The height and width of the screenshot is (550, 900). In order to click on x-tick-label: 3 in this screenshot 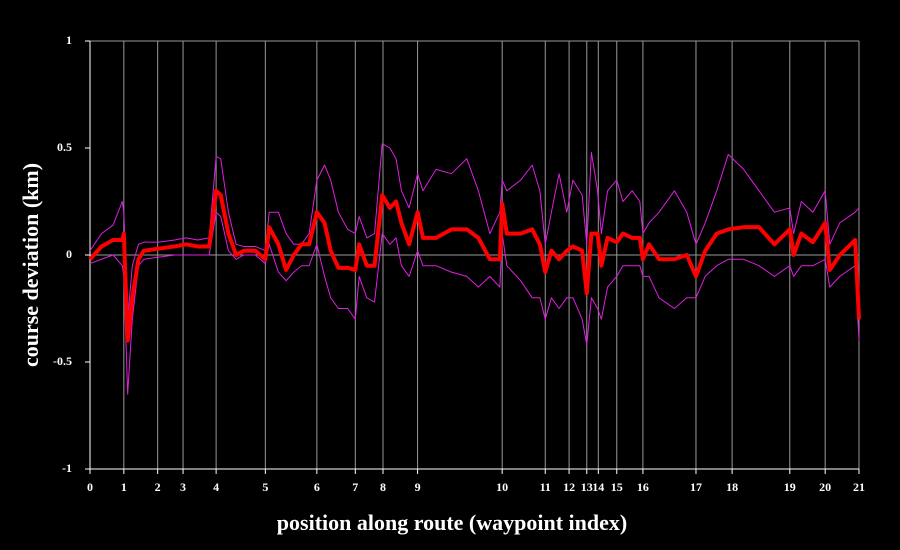, I will do `click(183, 487)`.